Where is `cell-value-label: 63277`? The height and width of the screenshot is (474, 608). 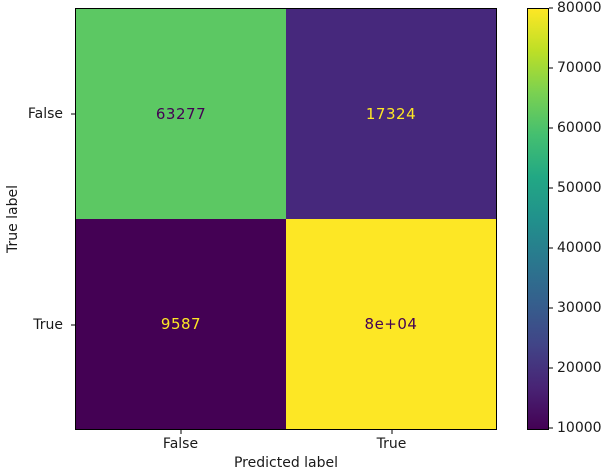
cell-value-label: 63277 is located at coordinates (181, 114).